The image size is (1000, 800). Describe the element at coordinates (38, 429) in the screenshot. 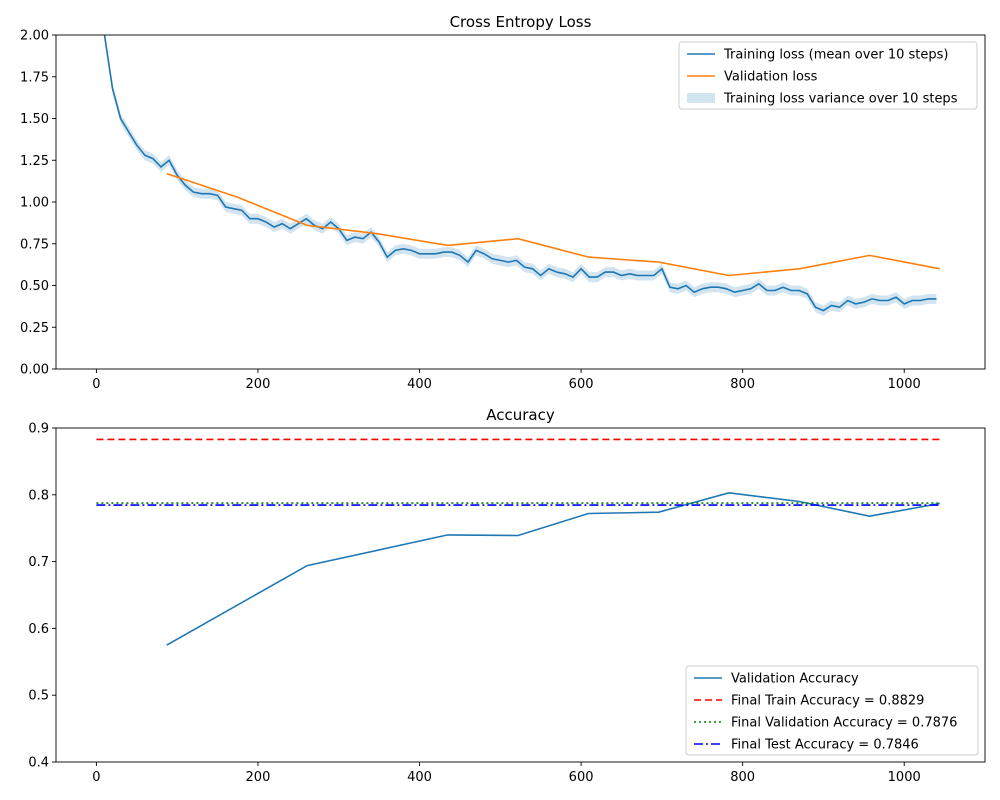

I see `y-tick-label: 0.9` at that location.